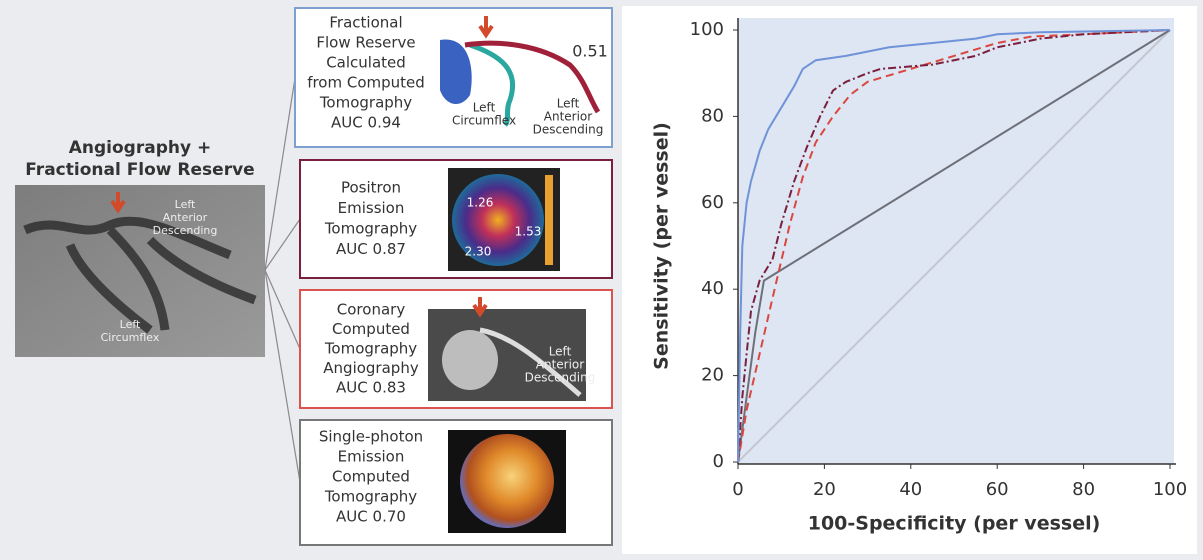  Describe the element at coordinates (954, 524) in the screenshot. I see `x-axis-label: 100-Specificity (per vessel)` at that location.